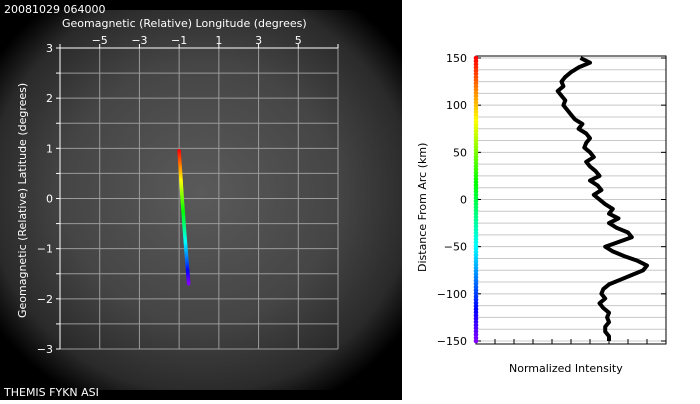  What do you see at coordinates (49, 48) in the screenshot?
I see `y-tick-label: 3` at bounding box center [49, 48].